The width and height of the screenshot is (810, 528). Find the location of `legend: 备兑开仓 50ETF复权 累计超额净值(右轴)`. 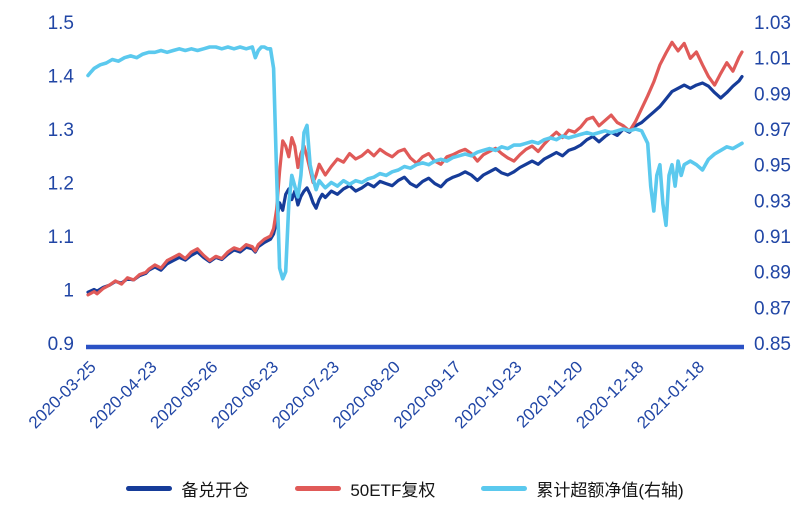

legend: 备兑开仓 50ETF复权 累计超额净值(右轴) is located at coordinates (405, 488).